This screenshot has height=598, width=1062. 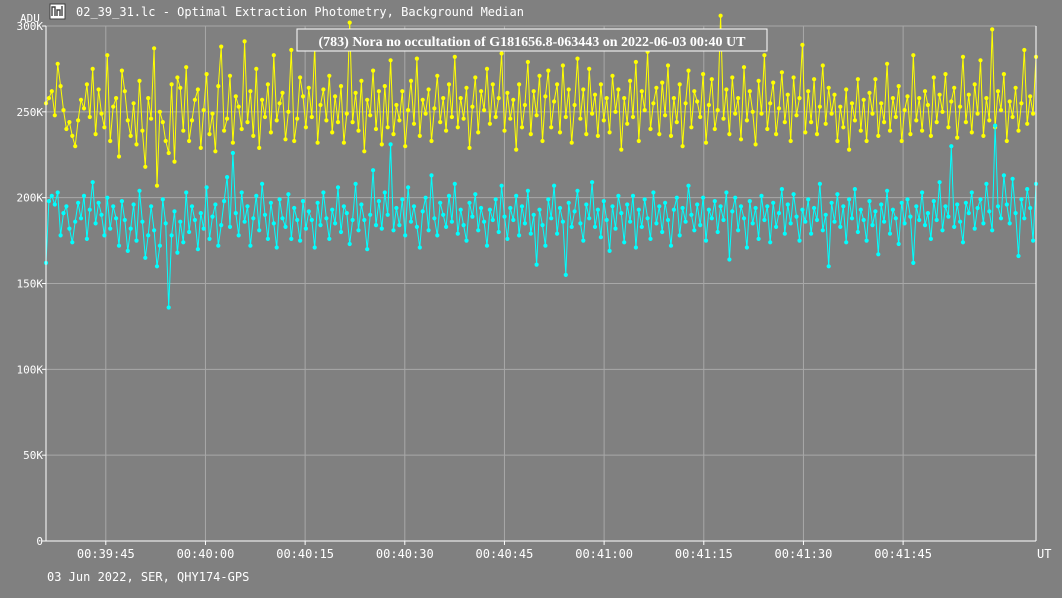 What do you see at coordinates (30, 198) in the screenshot?
I see `y-tick-label: 200K` at bounding box center [30, 198].